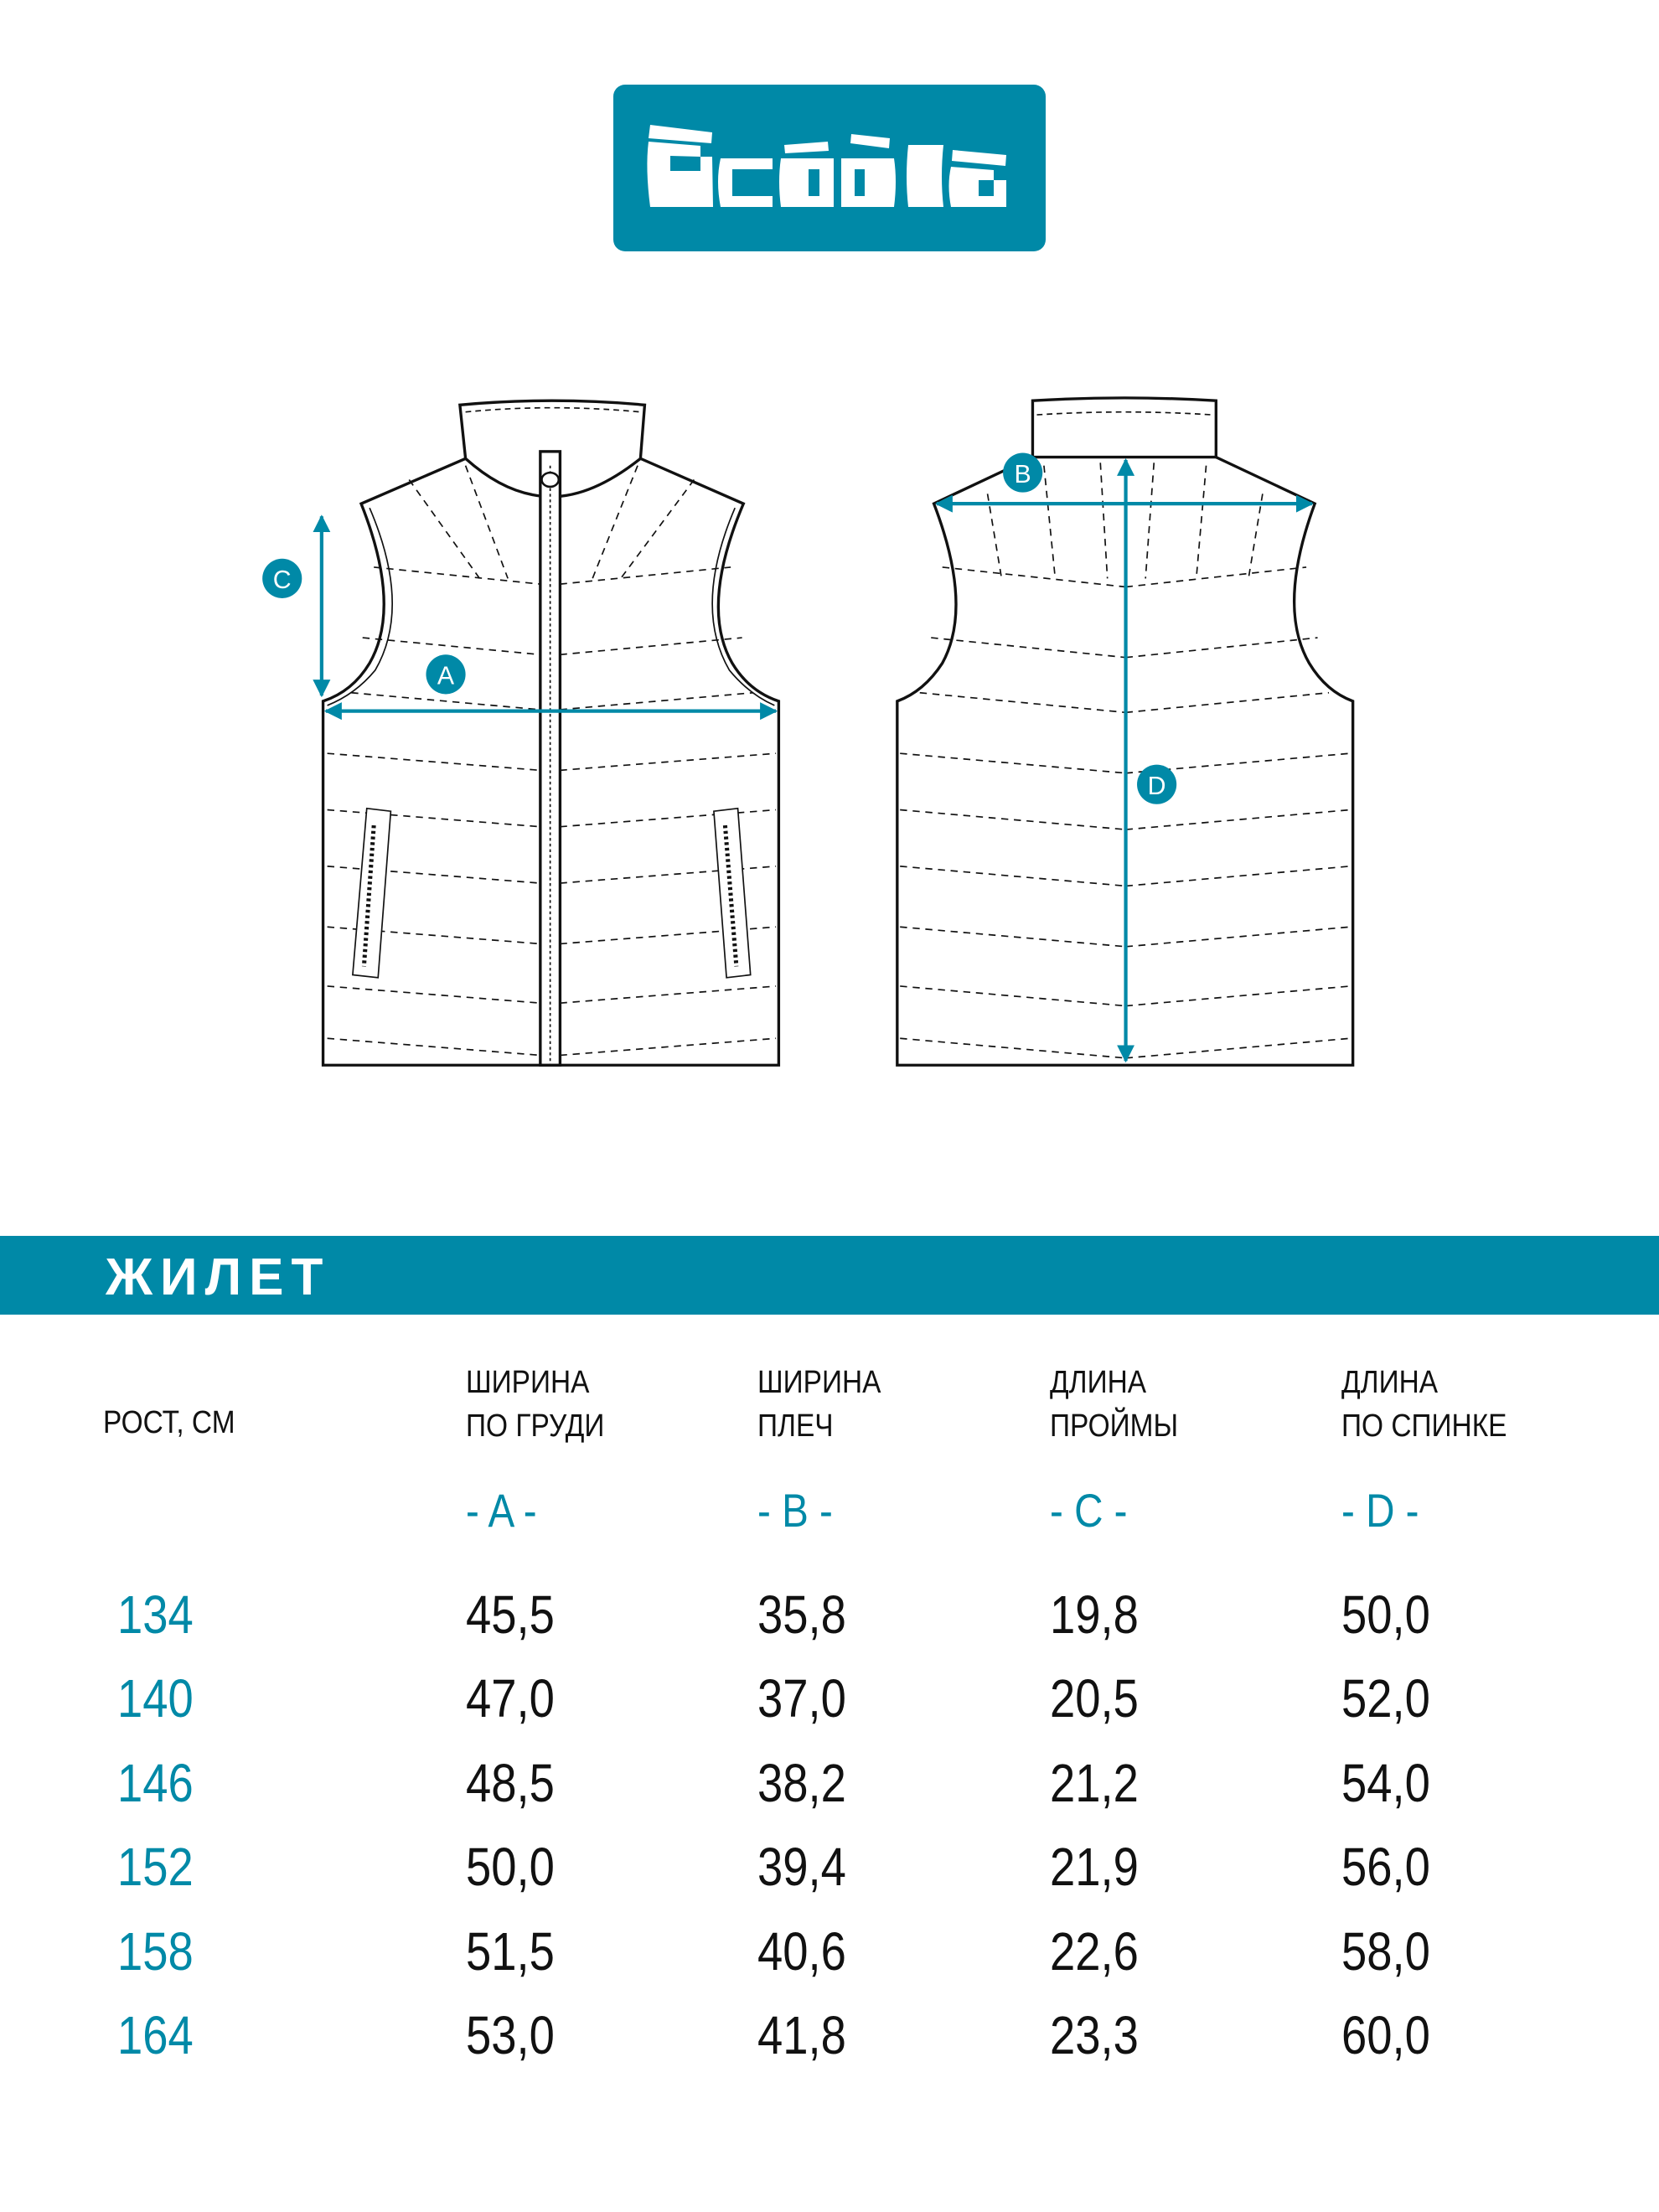  What do you see at coordinates (732, 893) in the screenshot?
I see `right-pocket-zipper` at bounding box center [732, 893].